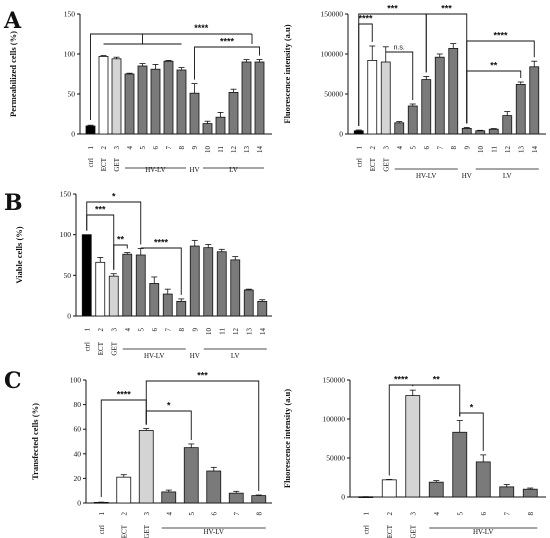 This screenshot has height=538, width=550. Describe the element at coordinates (287, 438) in the screenshot. I see `y-axis-title: Fluorescence intensity (a.u)` at that location.